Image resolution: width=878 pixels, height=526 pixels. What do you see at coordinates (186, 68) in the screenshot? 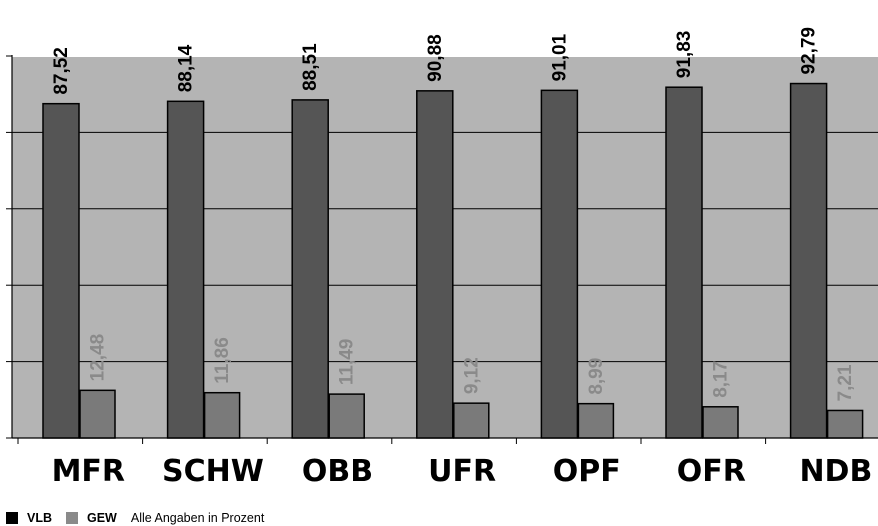
I see `value-label-vlb: 88,14` at bounding box center [186, 68].